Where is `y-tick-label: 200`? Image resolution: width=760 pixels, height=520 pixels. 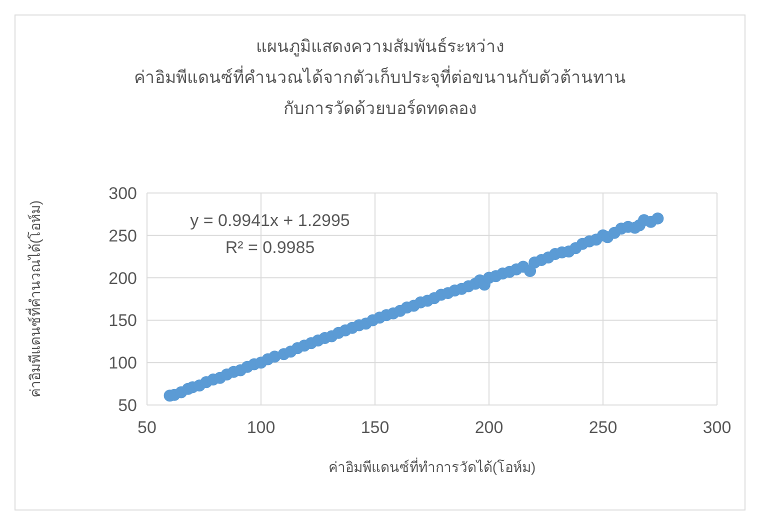 y-tick-label: 200 is located at coordinates (122, 278).